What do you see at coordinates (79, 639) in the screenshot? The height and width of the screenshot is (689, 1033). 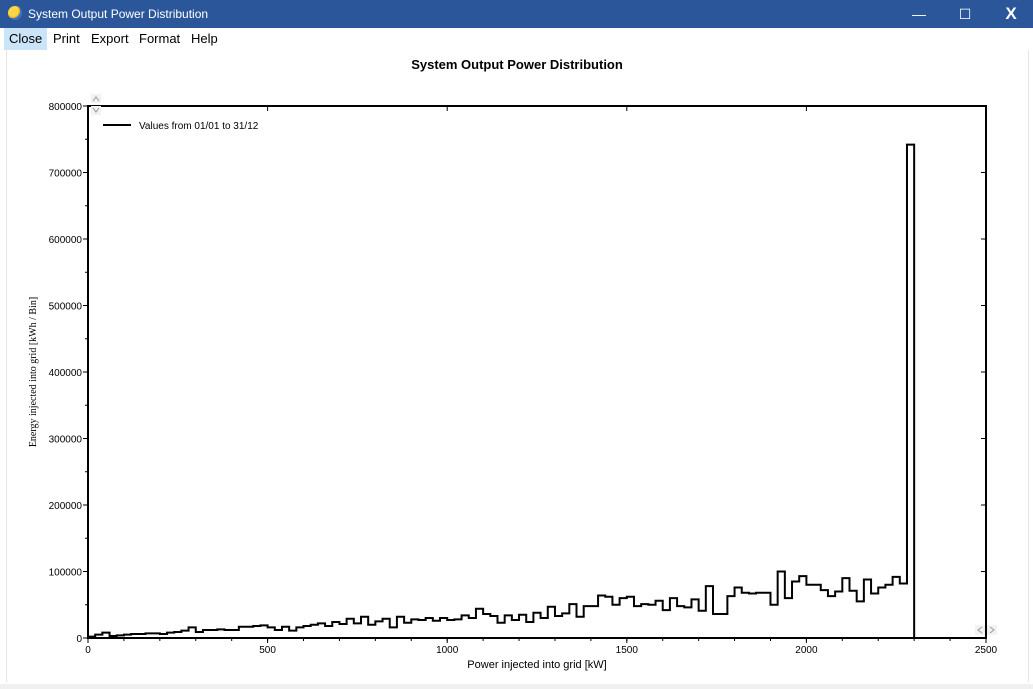 I see `y-tick-label: 0` at bounding box center [79, 639].